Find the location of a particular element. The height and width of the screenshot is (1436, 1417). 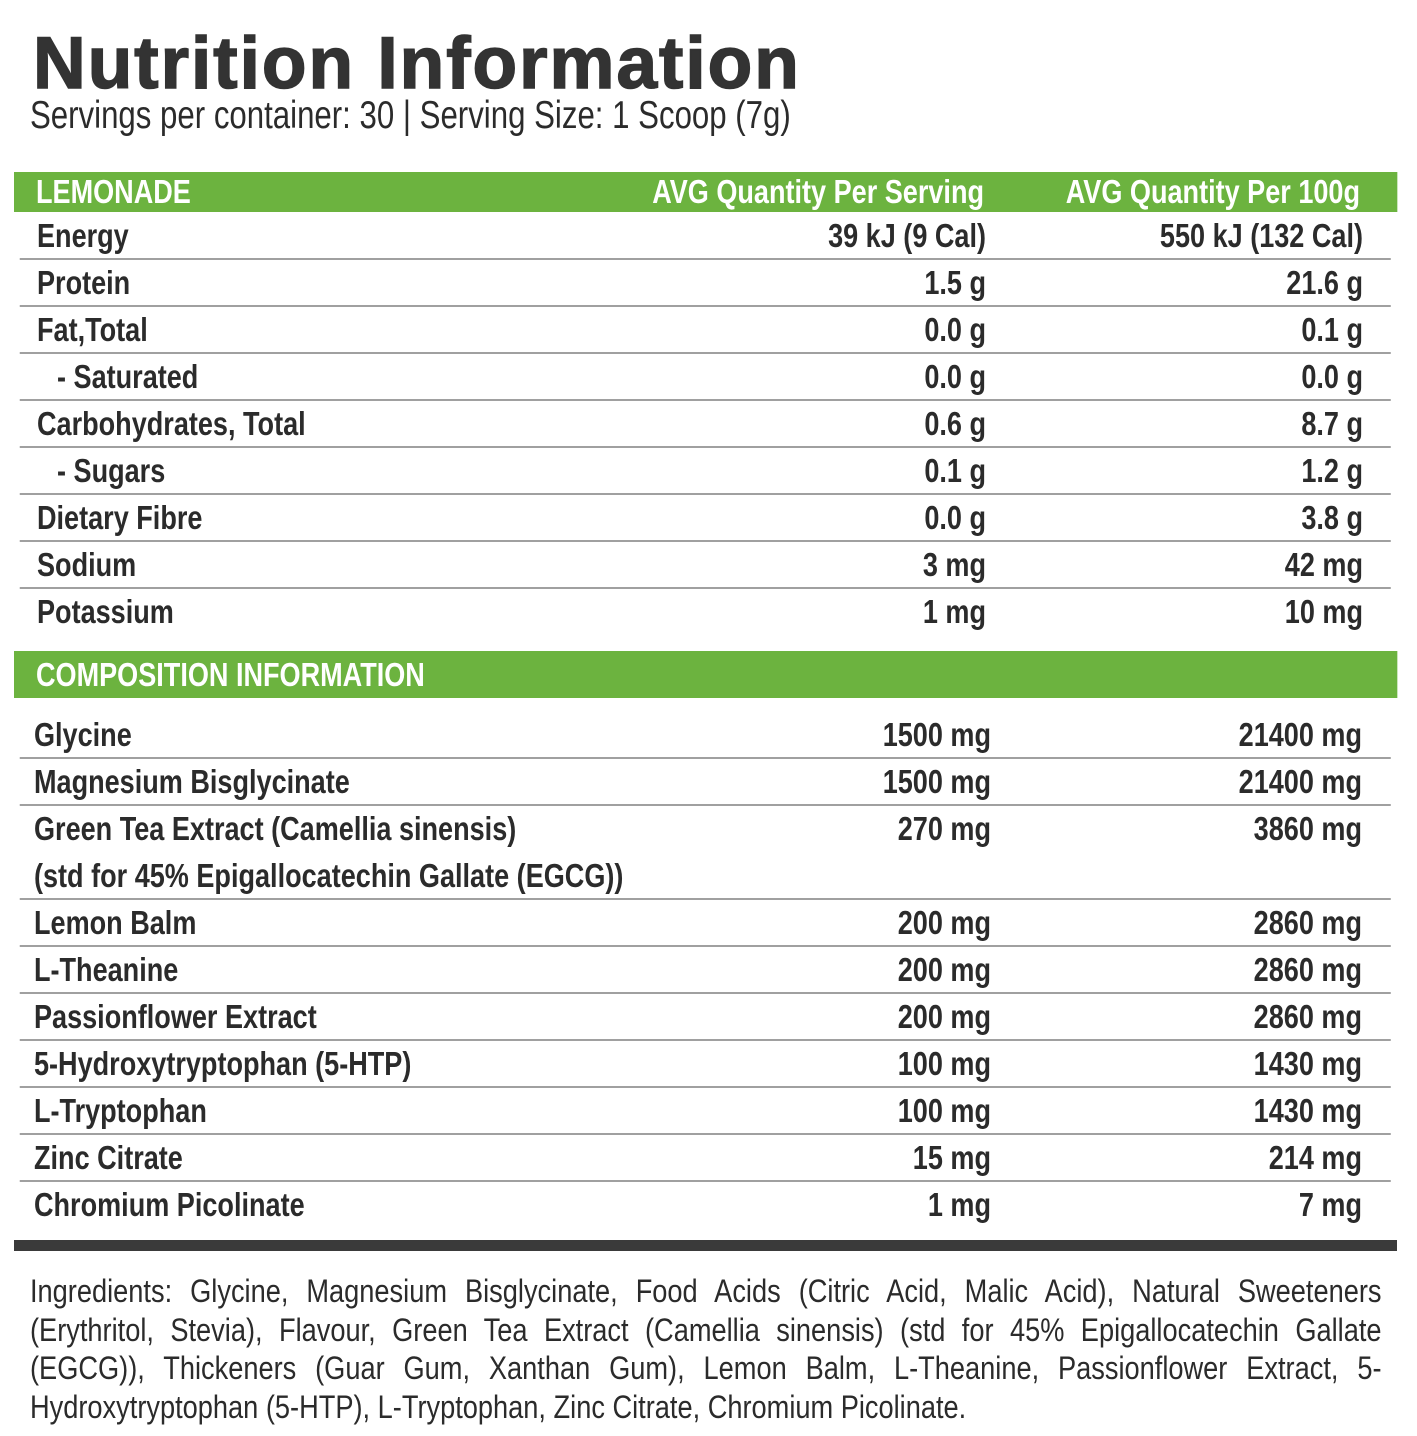

row-label: Glycine is located at coordinates (82, 734).